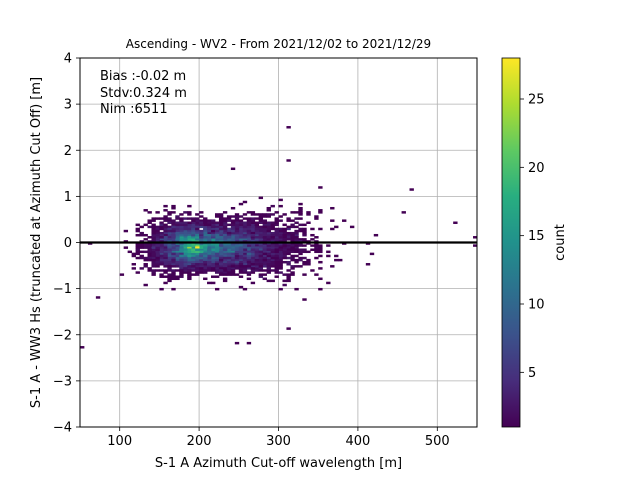  What do you see at coordinates (357, 441) in the screenshot?
I see `x-tick-label: 400` at bounding box center [357, 441].